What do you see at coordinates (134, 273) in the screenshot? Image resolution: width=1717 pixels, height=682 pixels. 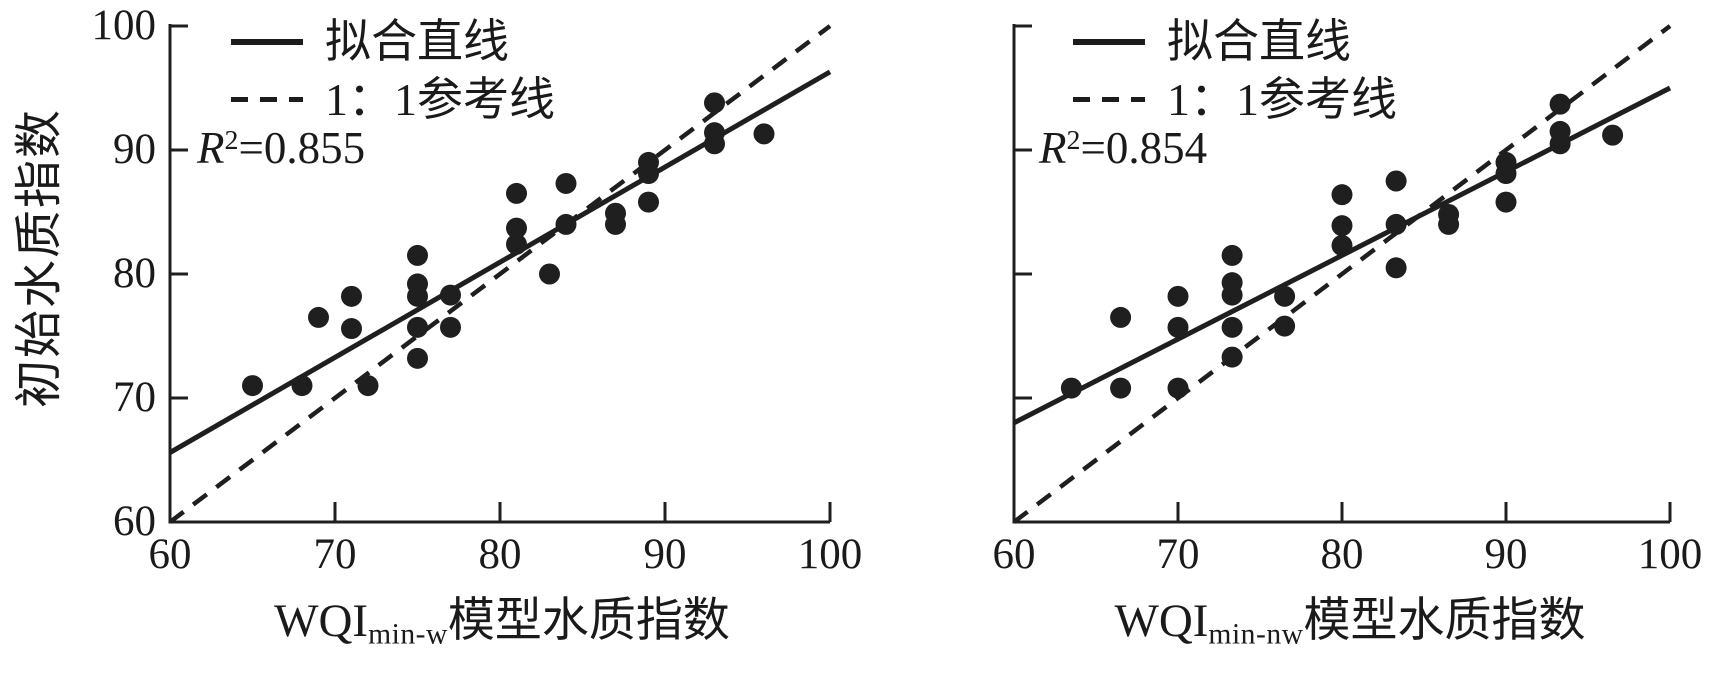 I see `y-tick-label: 80` at bounding box center [134, 273].